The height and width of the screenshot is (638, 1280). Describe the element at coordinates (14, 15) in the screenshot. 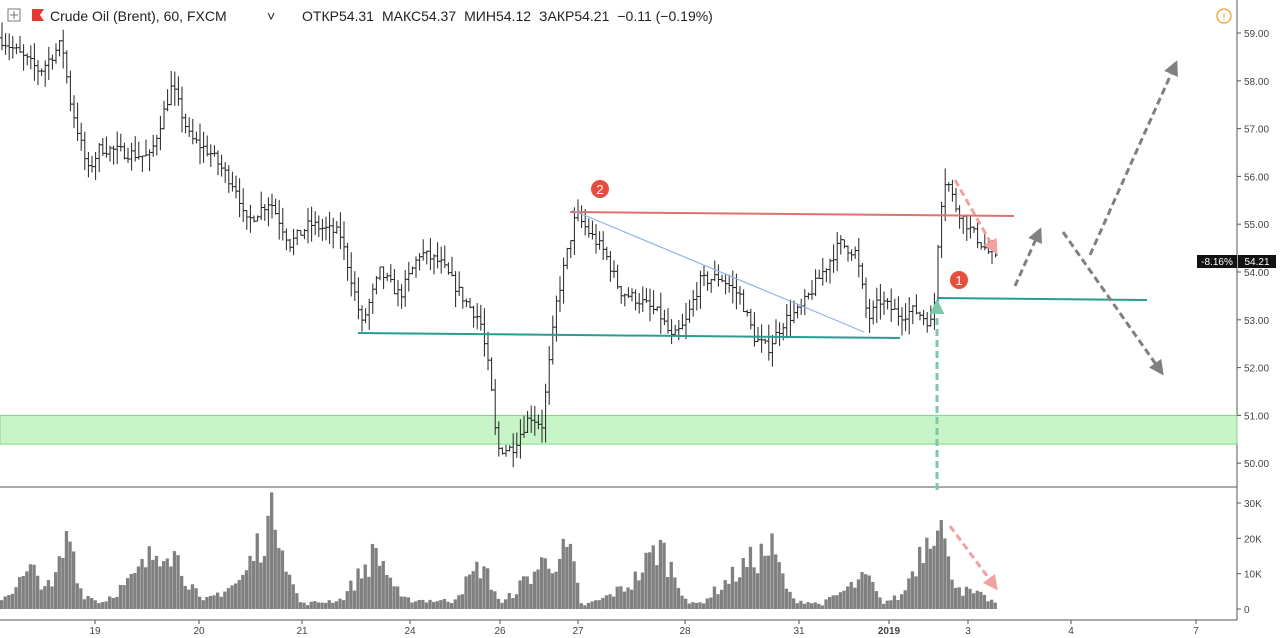

I see `expand-icon` at that location.